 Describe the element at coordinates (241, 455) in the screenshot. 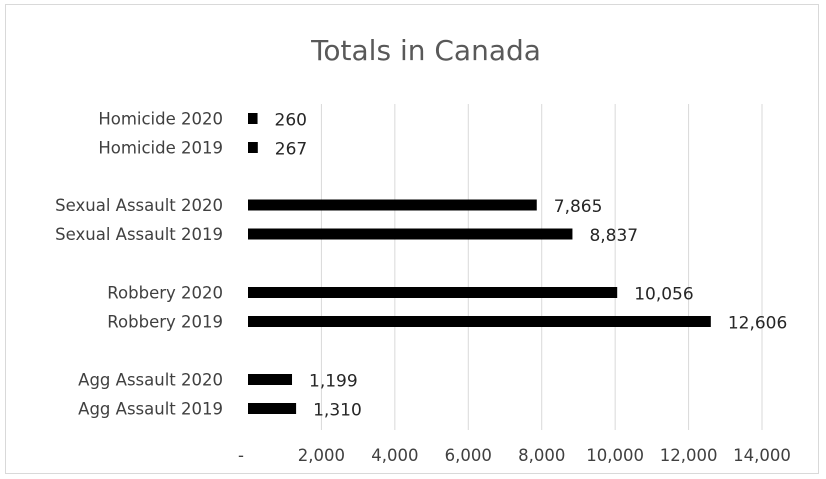

I see `x-tick-label: -` at that location.